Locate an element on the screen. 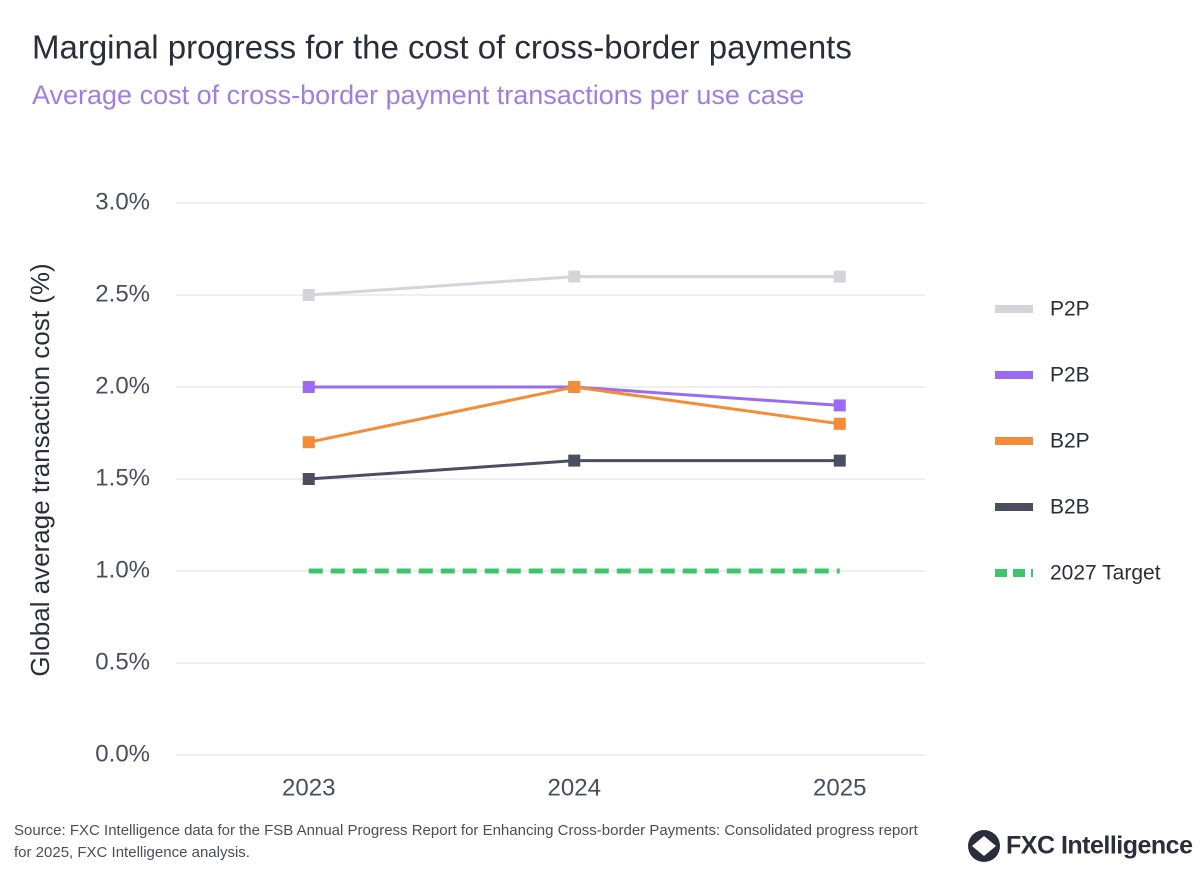  legend-label: P2P is located at coordinates (1070, 309).